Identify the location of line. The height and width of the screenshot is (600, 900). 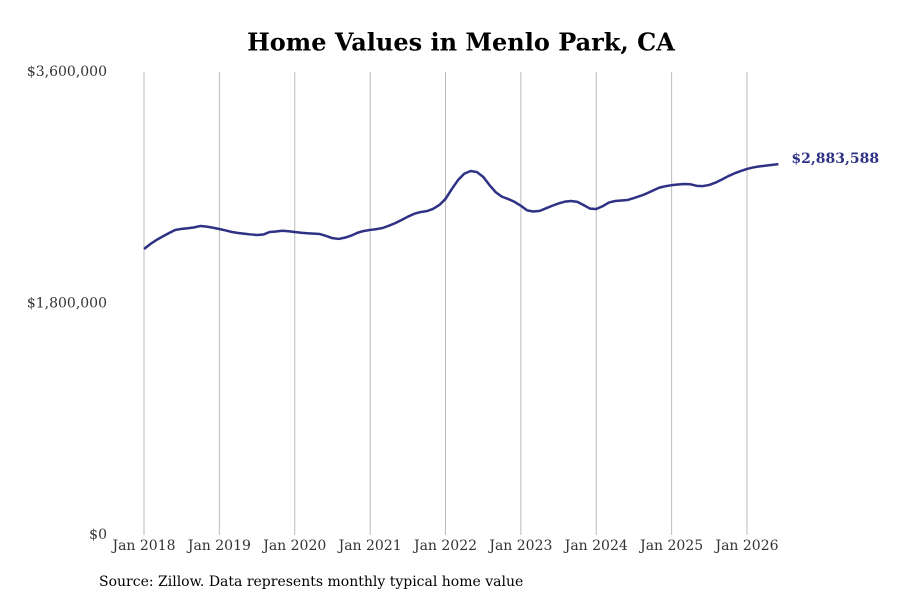
(461, 206).